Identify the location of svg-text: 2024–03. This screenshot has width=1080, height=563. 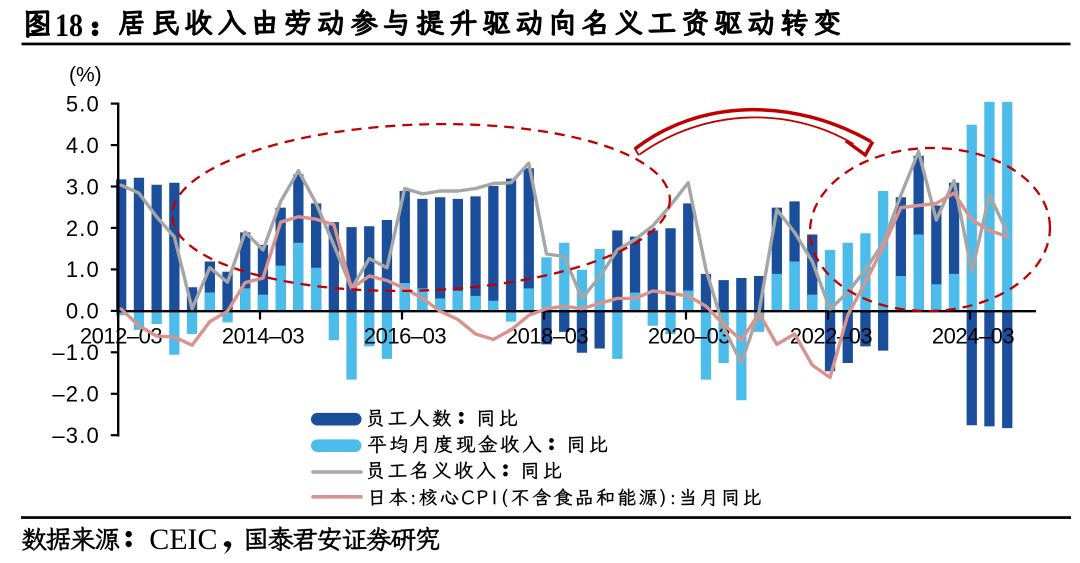
(973, 336).